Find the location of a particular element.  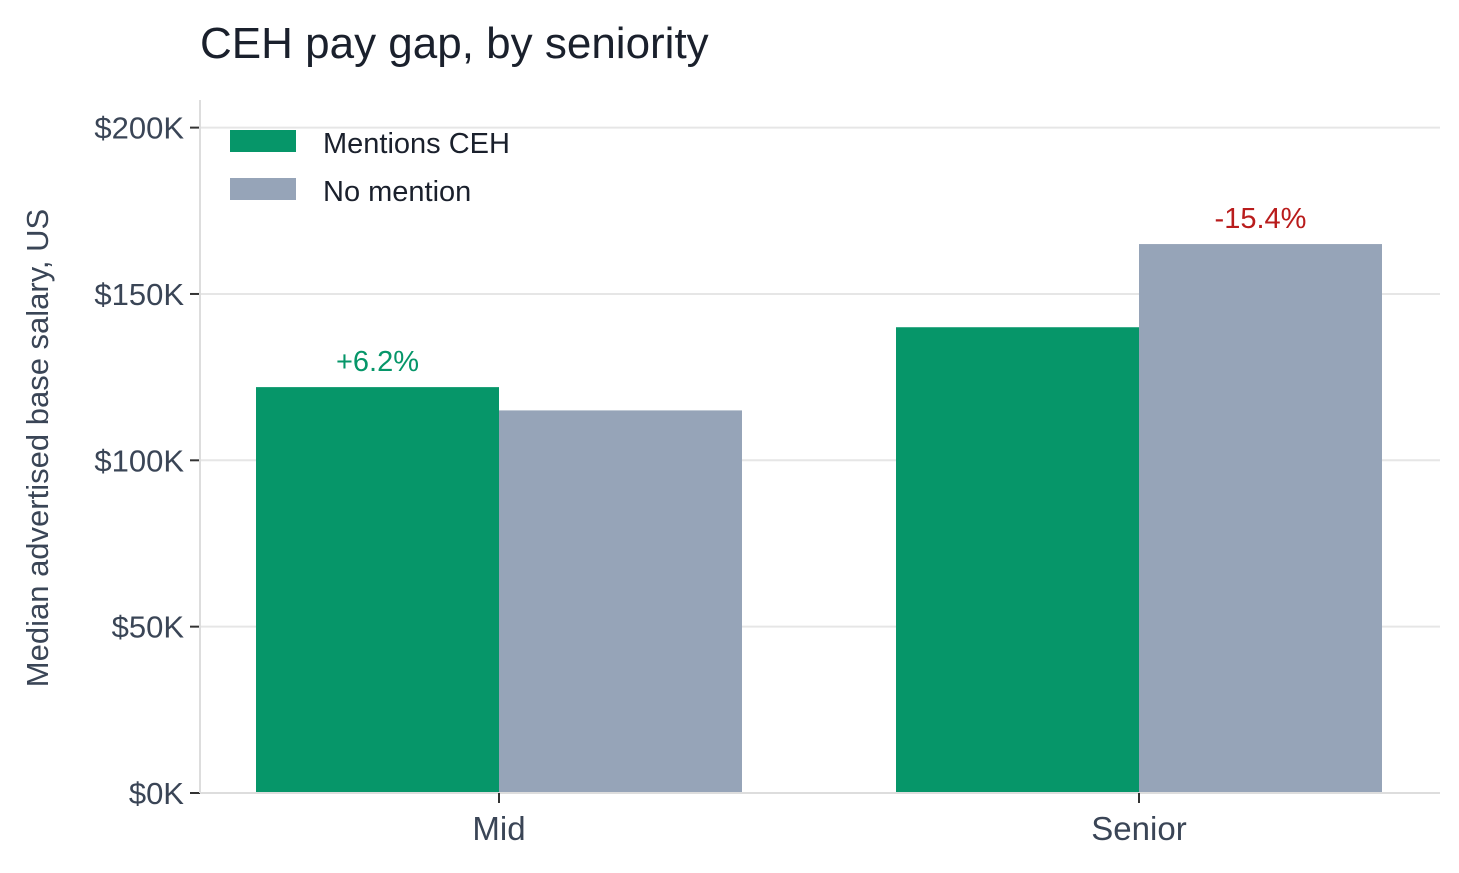

y-tick-label: $0K is located at coordinates (156, 793).